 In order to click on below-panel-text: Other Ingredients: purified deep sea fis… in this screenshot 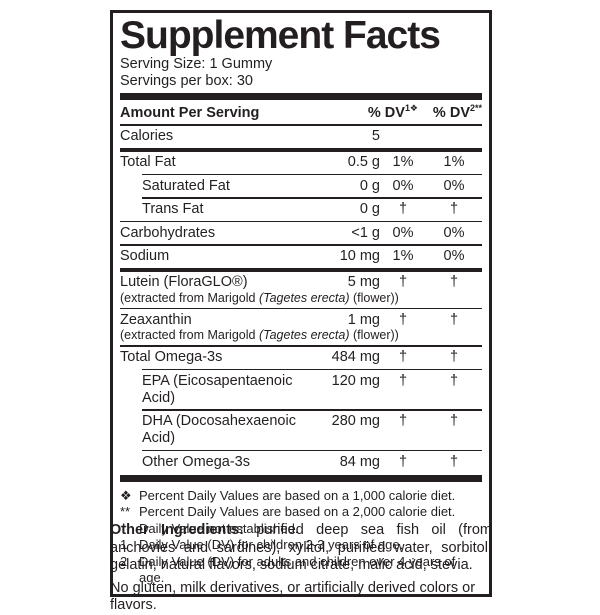, I will do `click(301, 568)`.